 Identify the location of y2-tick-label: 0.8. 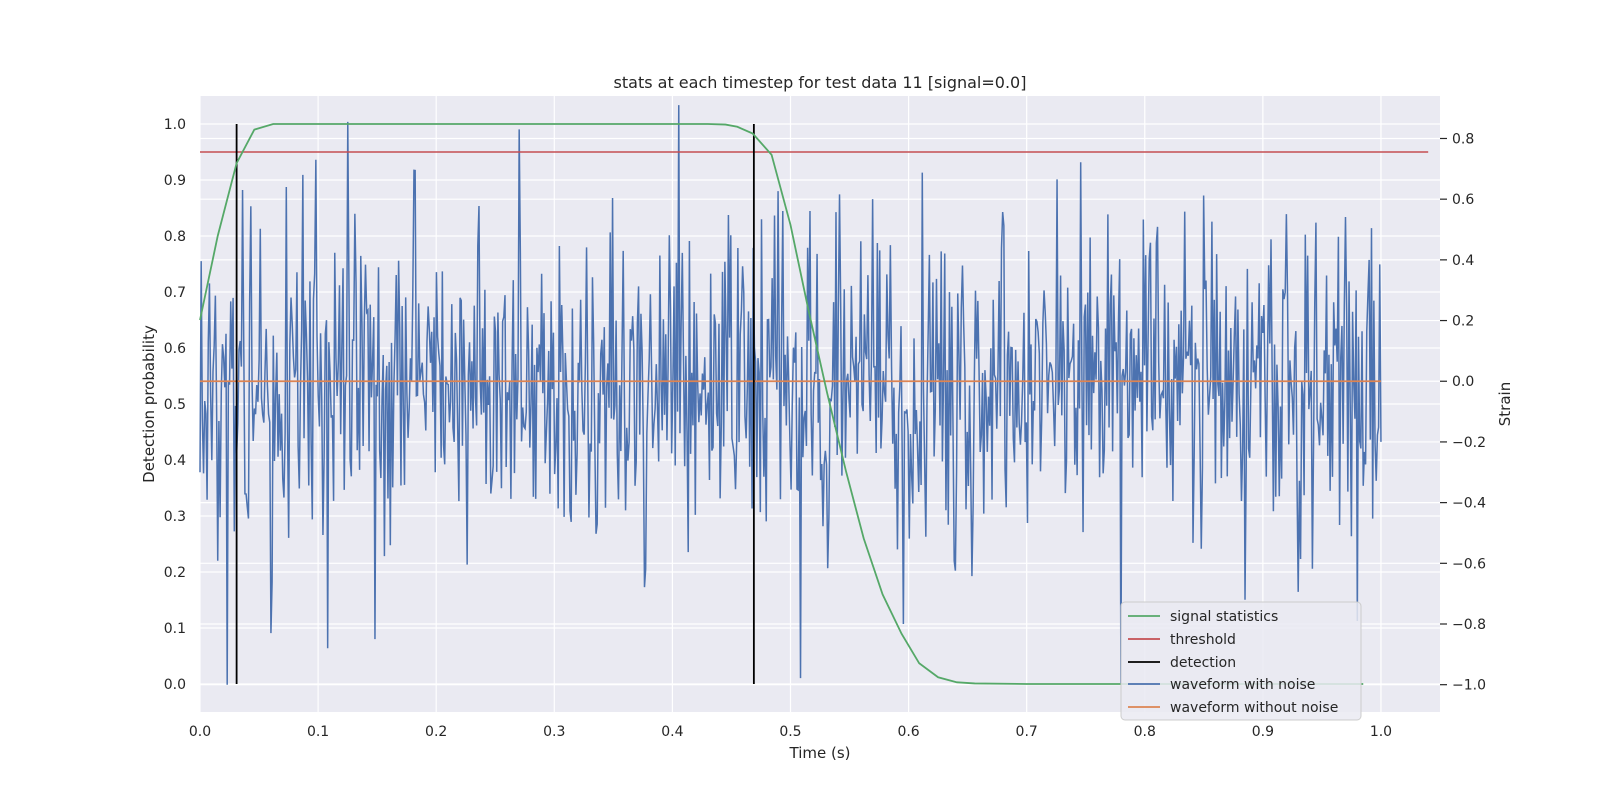
(1463, 139).